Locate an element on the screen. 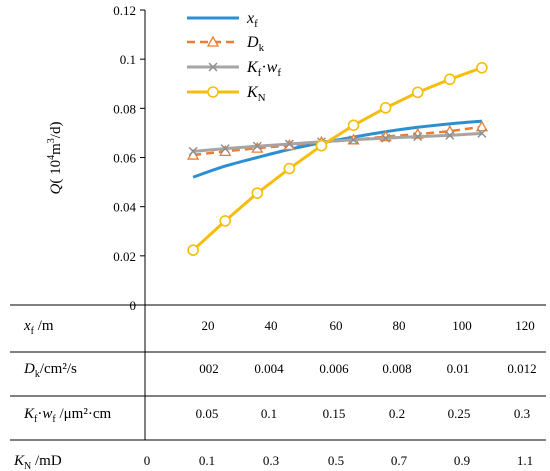 This screenshot has width=550, height=471. legend-marker-kfwf is located at coordinates (213, 67).